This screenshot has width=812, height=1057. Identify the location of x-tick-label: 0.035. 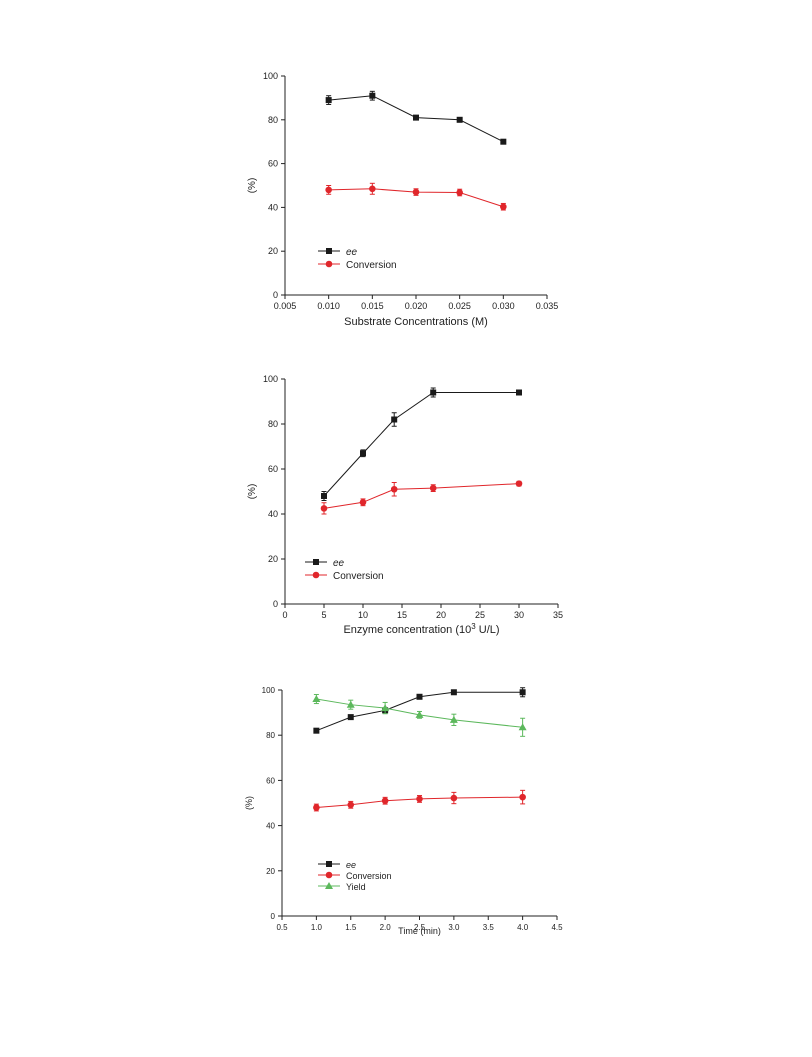
(547, 306).